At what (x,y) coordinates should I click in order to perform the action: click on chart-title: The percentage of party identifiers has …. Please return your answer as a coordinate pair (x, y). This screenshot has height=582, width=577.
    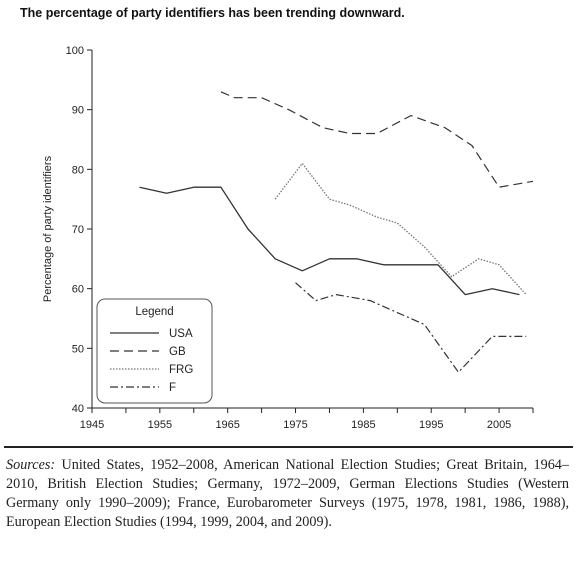
    Looking at the image, I should click on (212, 13).